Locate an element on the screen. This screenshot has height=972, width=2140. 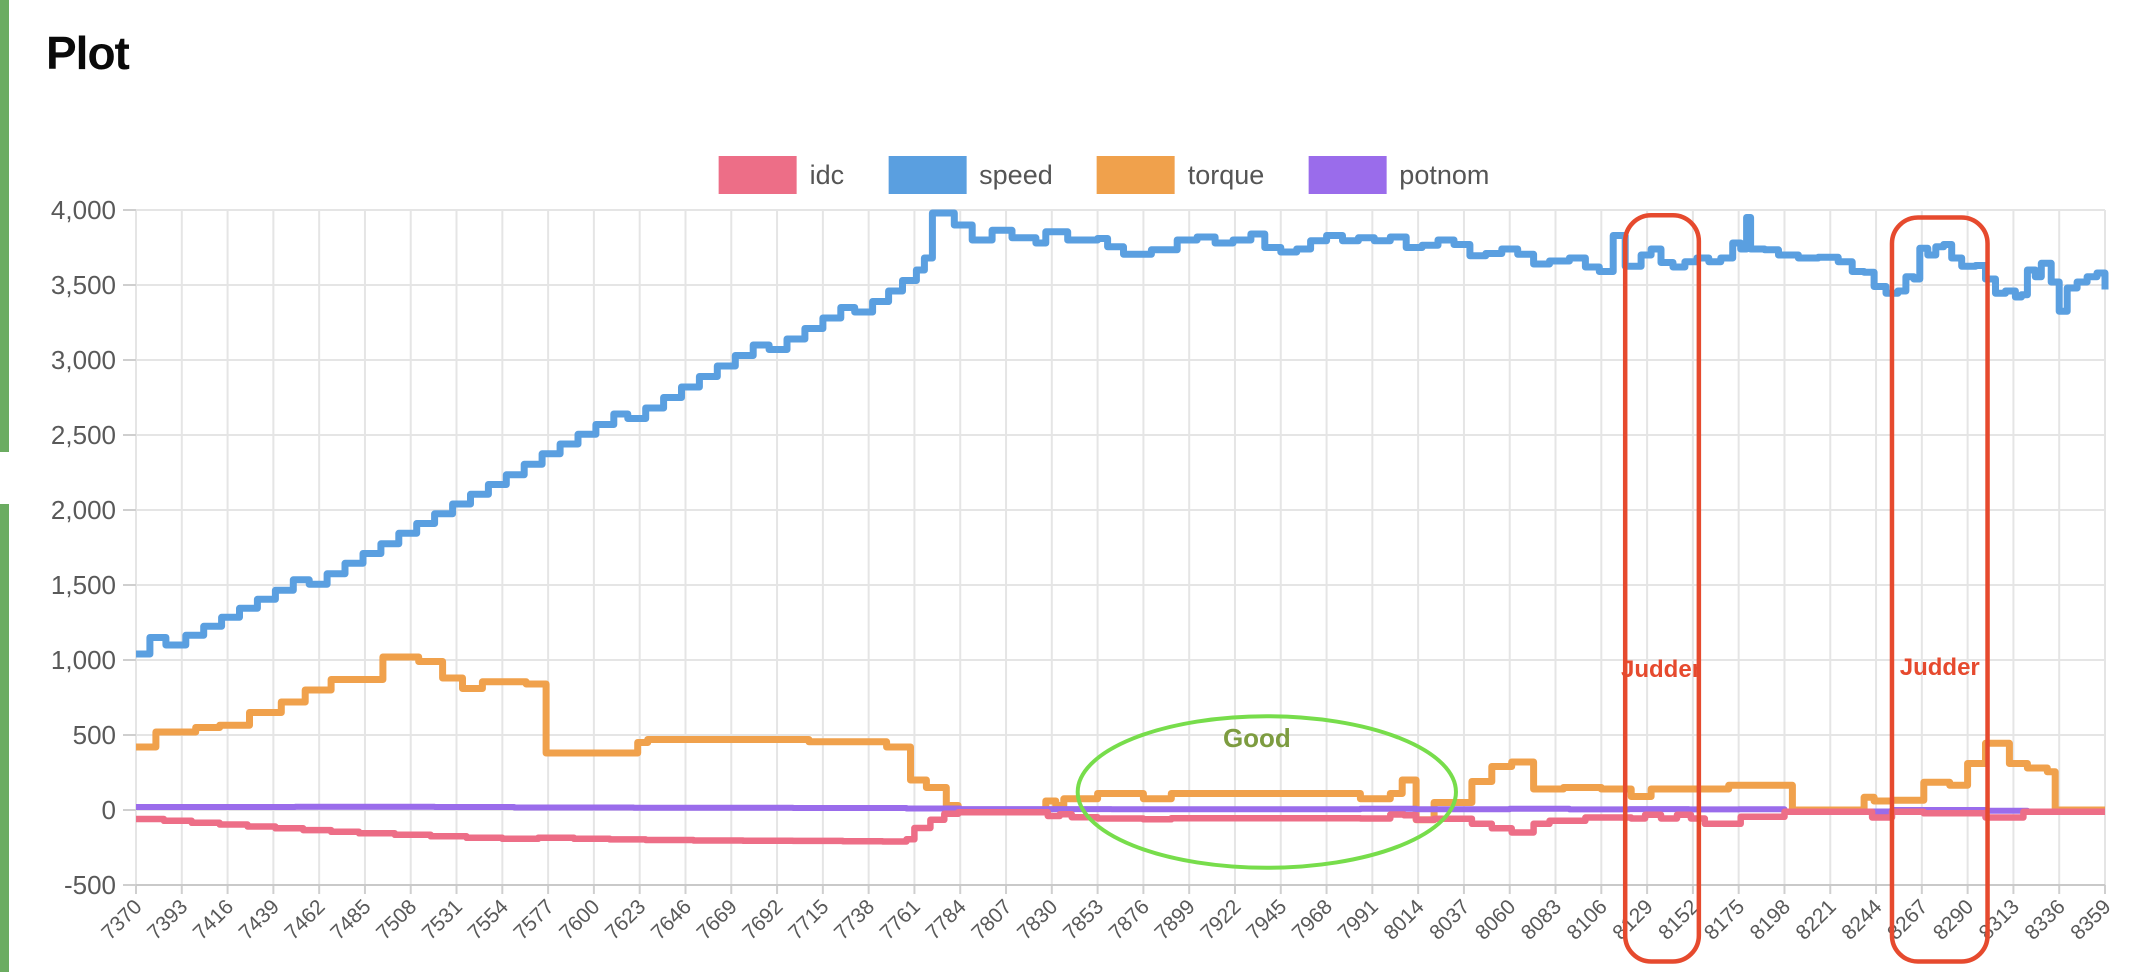
legend-swatch-torque is located at coordinates (1135, 175).